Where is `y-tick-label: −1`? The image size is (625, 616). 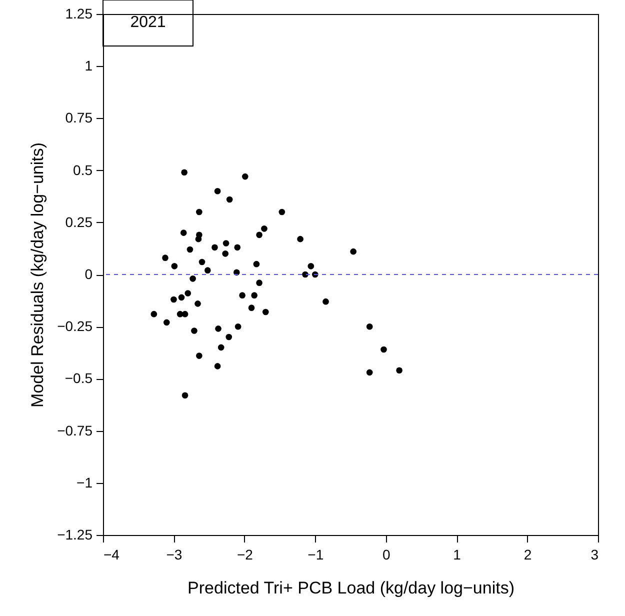
y-tick-label: −1 is located at coordinates (84, 482).